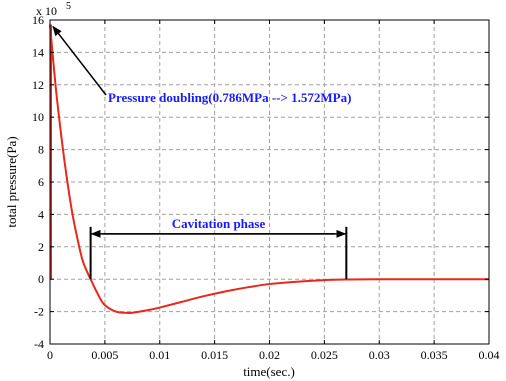 This screenshot has height=381, width=506. What do you see at coordinates (38, 85) in the screenshot?
I see `y-tick-label: 12` at bounding box center [38, 85].